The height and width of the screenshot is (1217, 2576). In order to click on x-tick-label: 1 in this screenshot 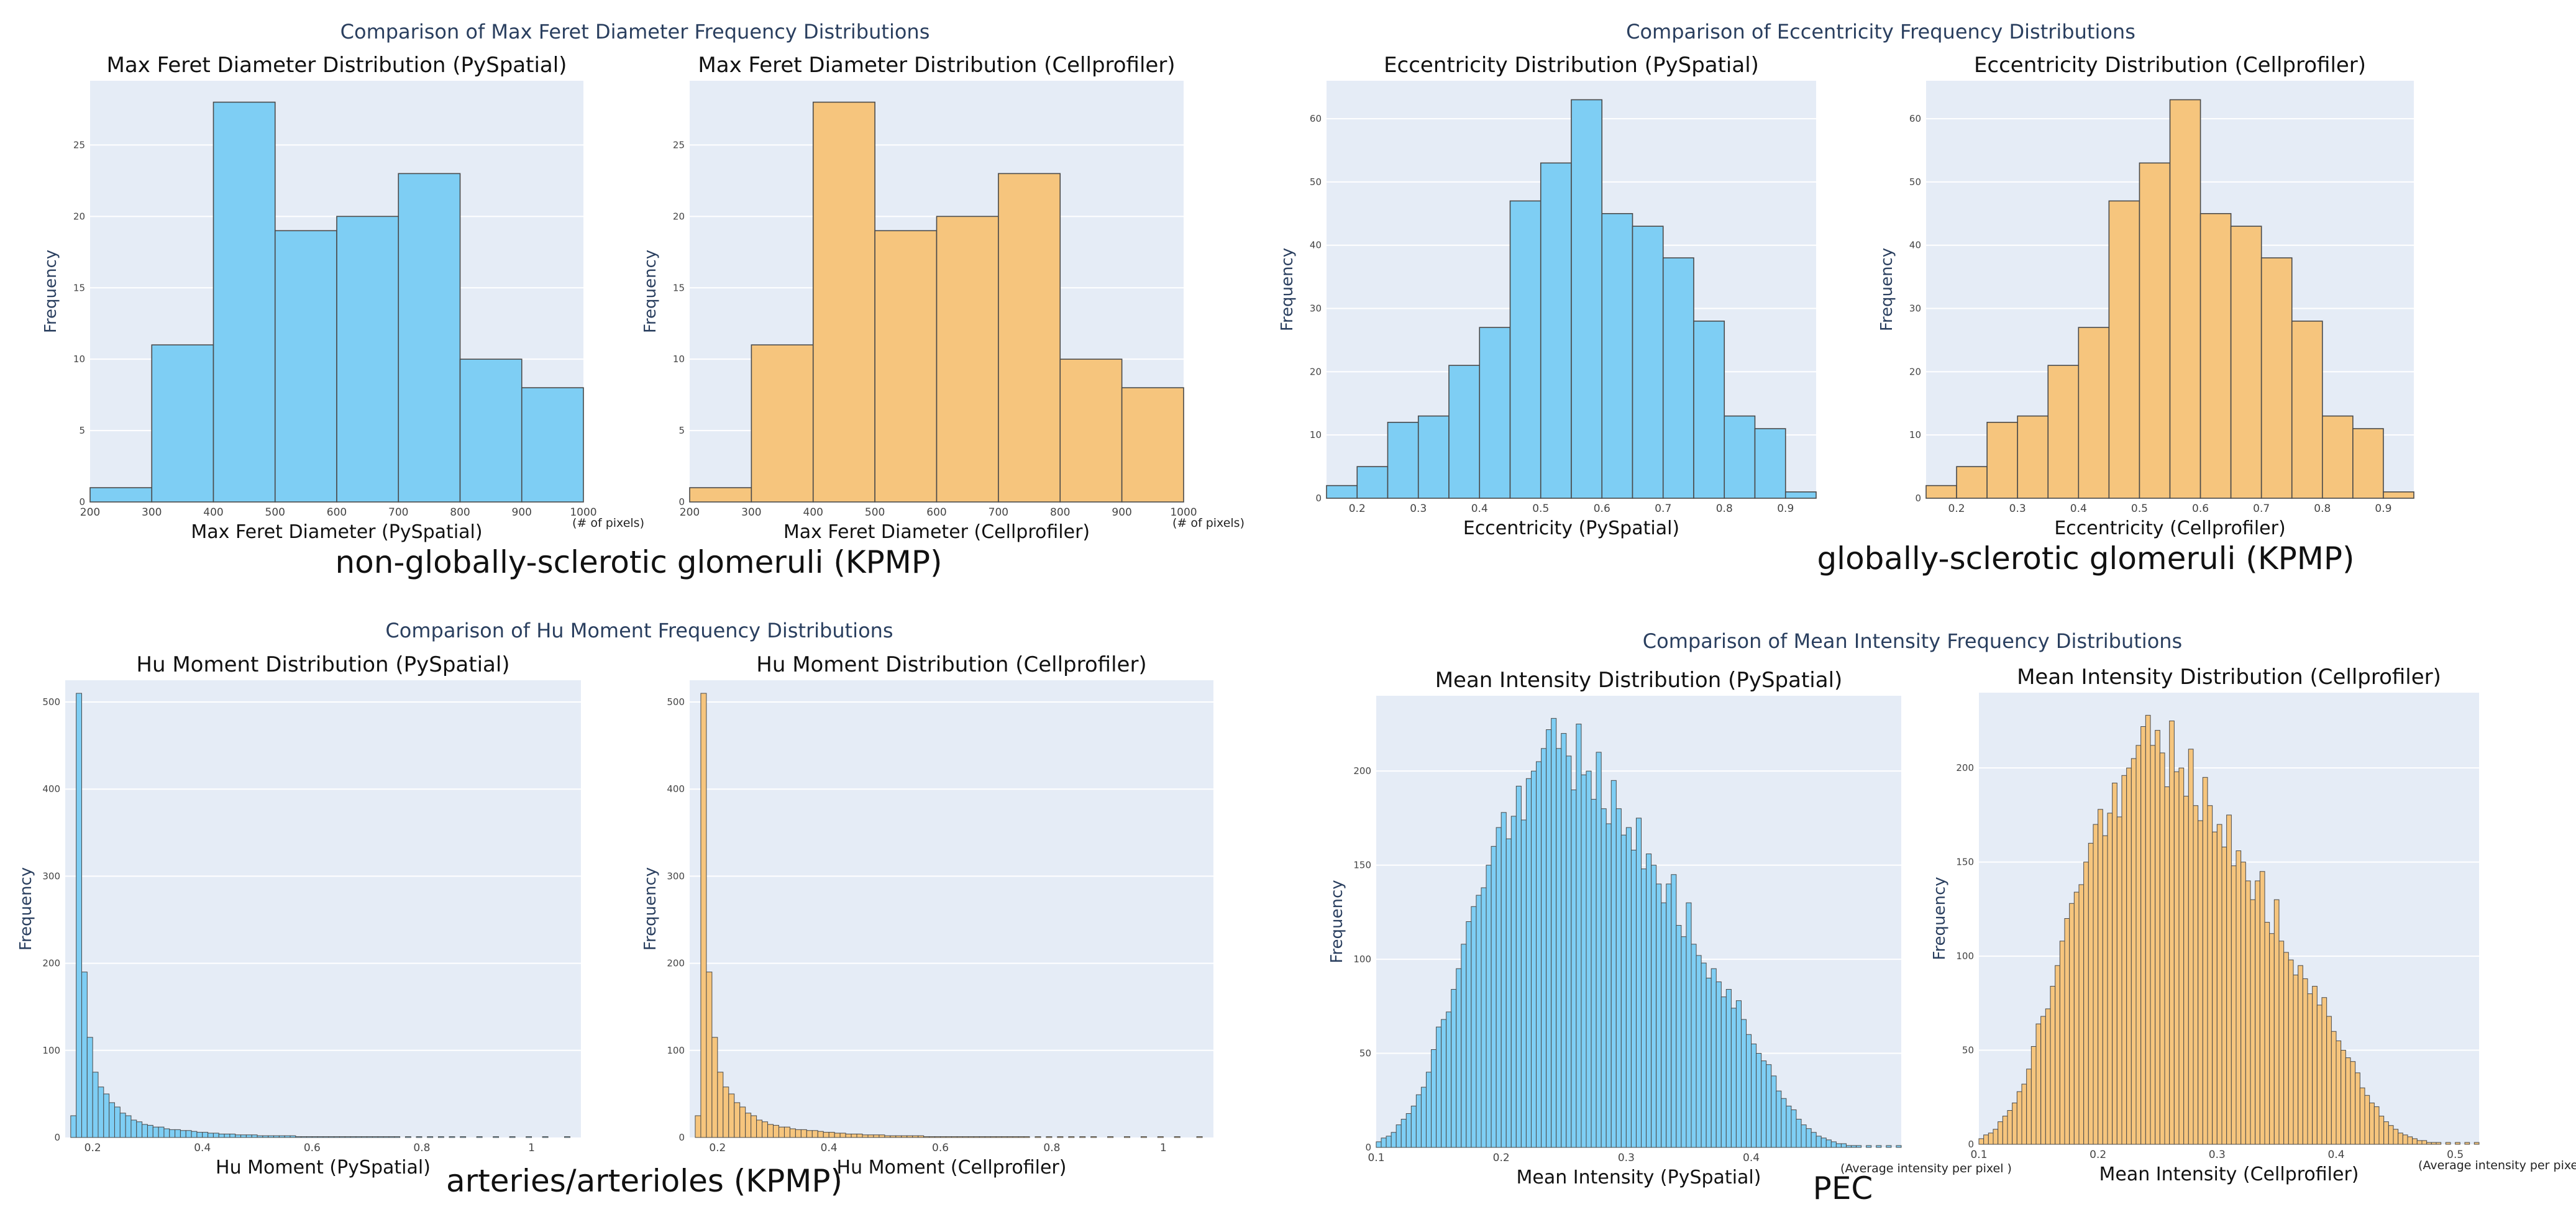, I will do `click(1163, 1148)`.